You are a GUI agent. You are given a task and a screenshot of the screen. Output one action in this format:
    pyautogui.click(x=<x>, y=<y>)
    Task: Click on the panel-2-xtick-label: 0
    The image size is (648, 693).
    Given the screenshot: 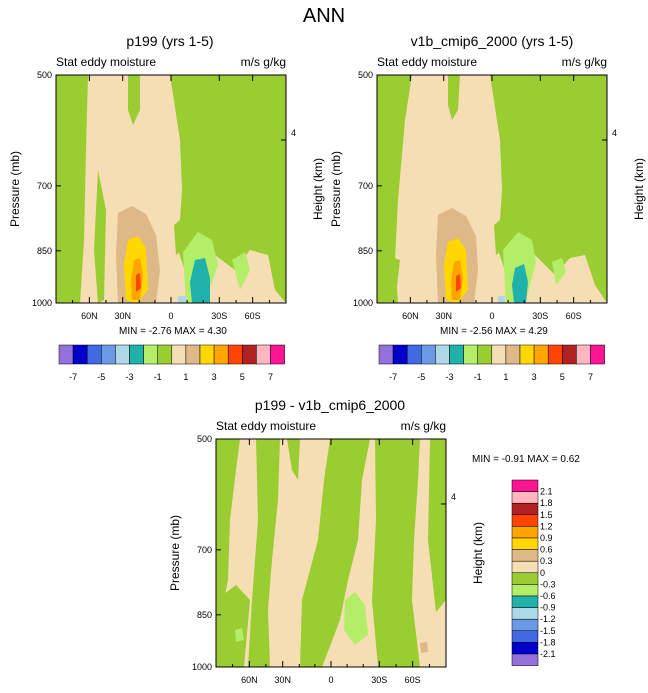 What is the action you would take?
    pyautogui.click(x=491, y=316)
    